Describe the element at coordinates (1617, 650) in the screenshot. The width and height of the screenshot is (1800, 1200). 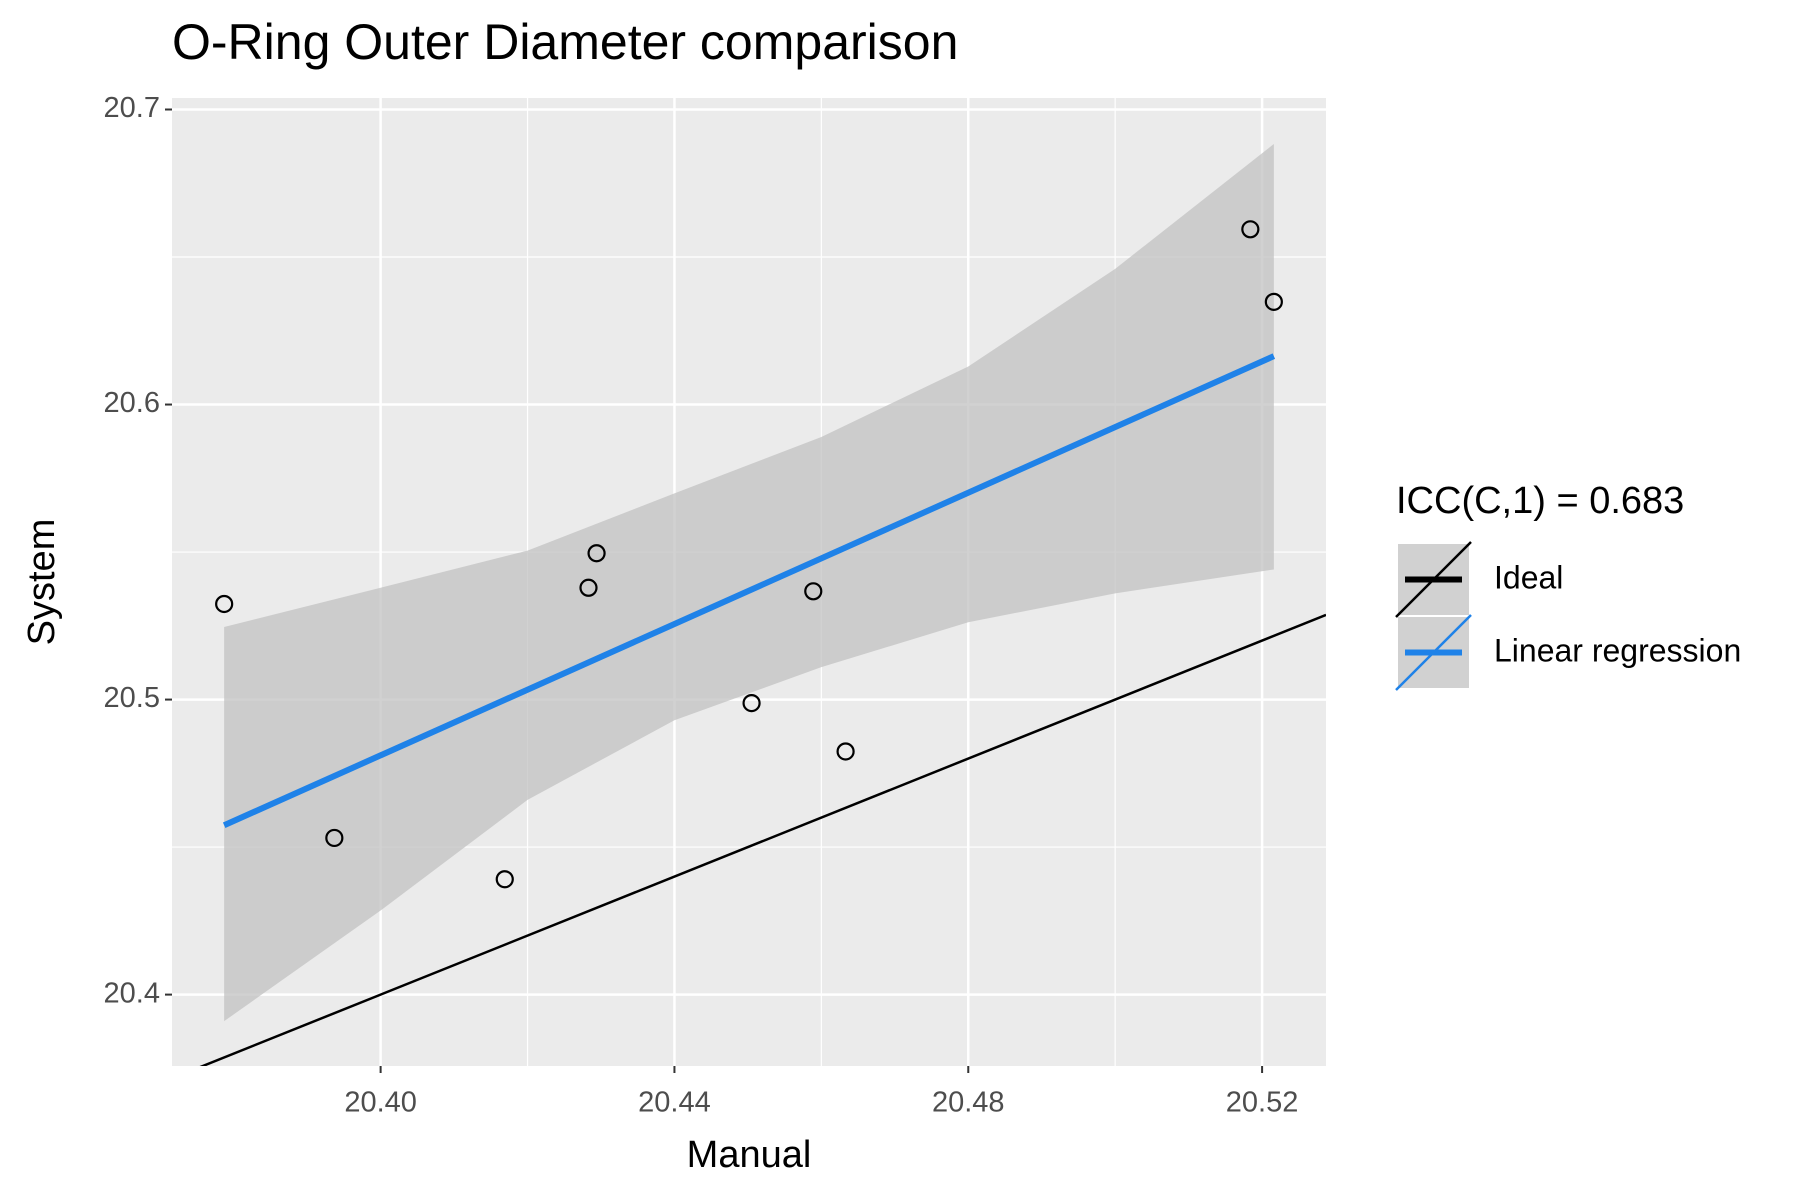
I see `legend-label: Linear regression` at that location.